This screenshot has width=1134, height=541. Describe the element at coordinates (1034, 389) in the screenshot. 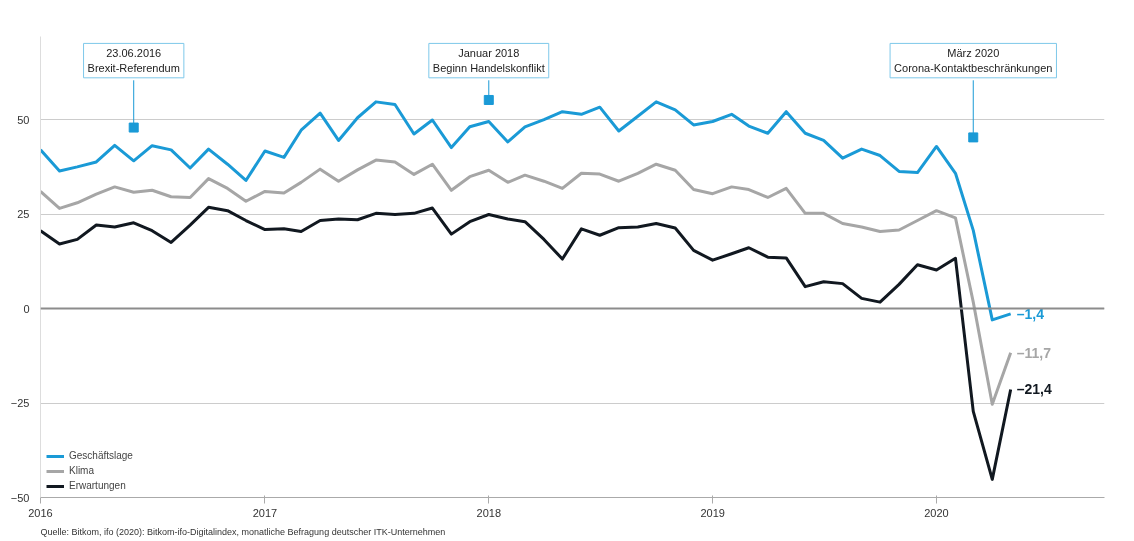

I see `data-label: –21,4` at that location.